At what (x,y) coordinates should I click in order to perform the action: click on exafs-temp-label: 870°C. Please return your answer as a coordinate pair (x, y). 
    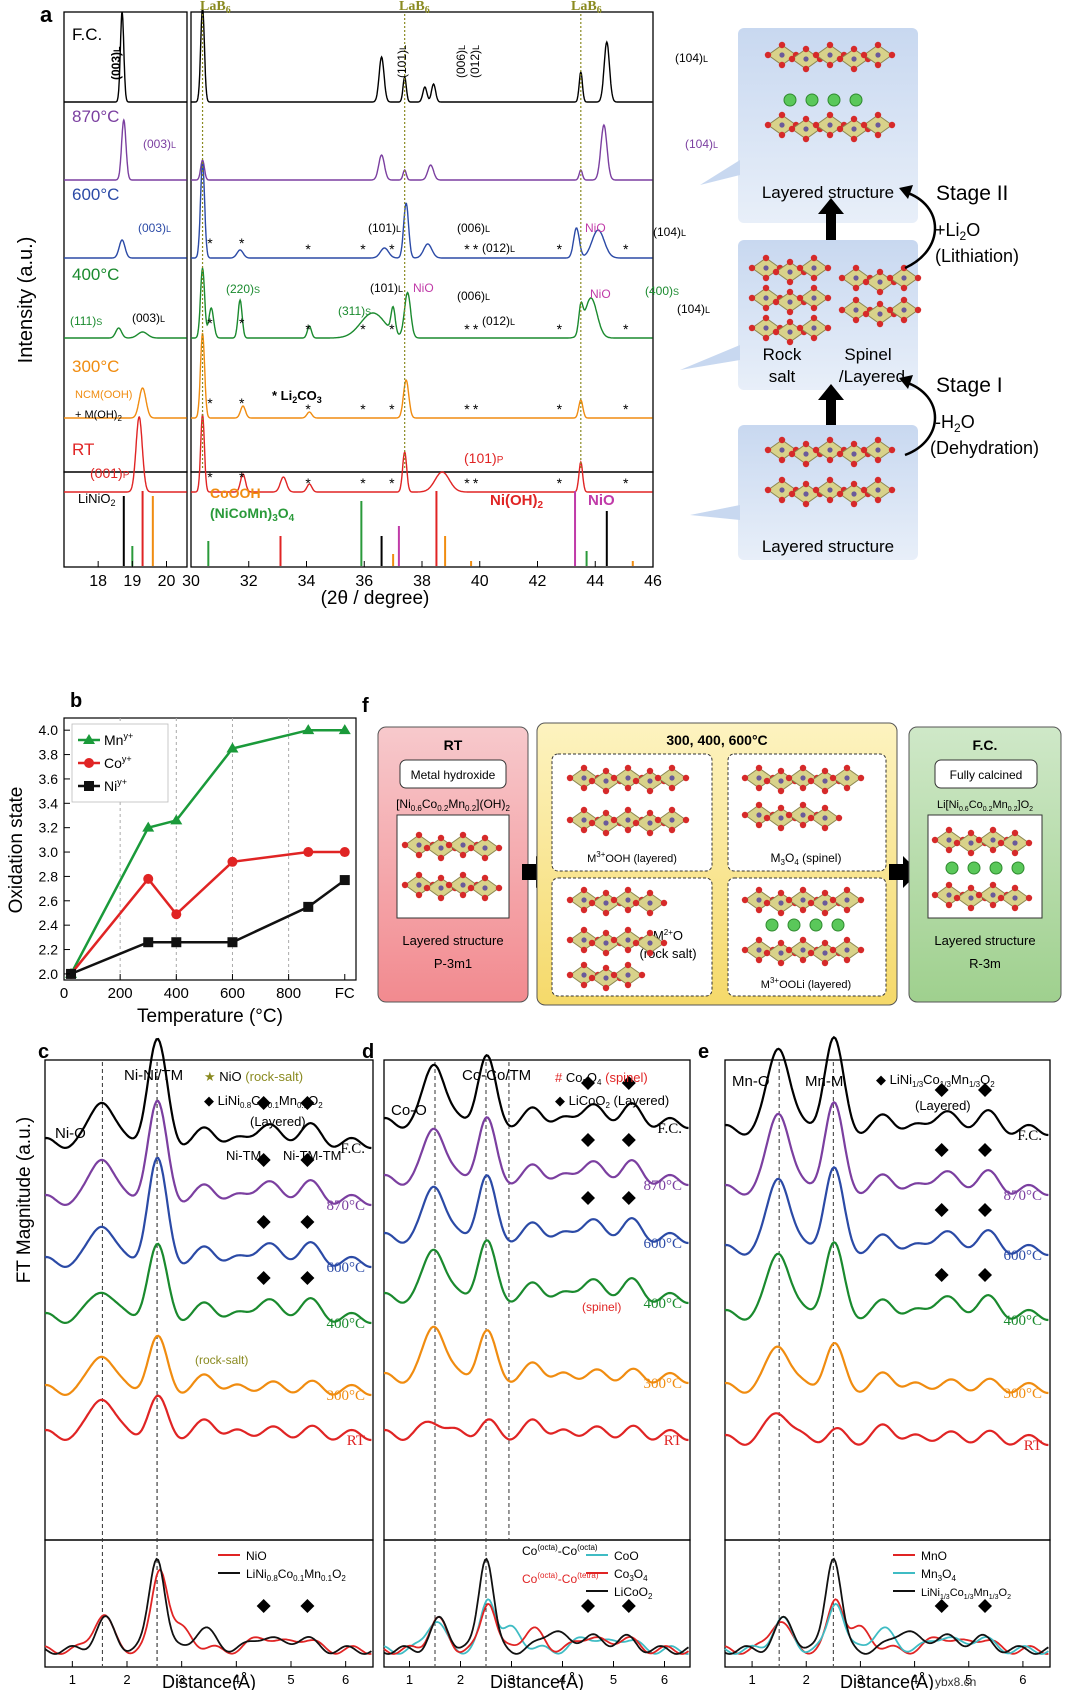
    Looking at the image, I should click on (662, 1186).